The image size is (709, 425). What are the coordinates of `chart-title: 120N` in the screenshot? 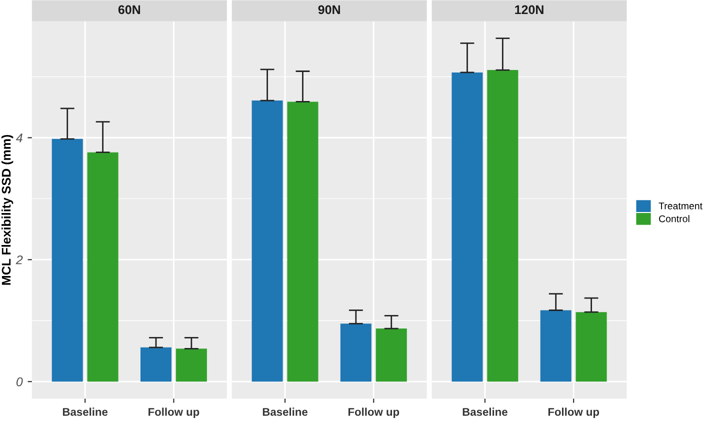 It's located at (529, 9).